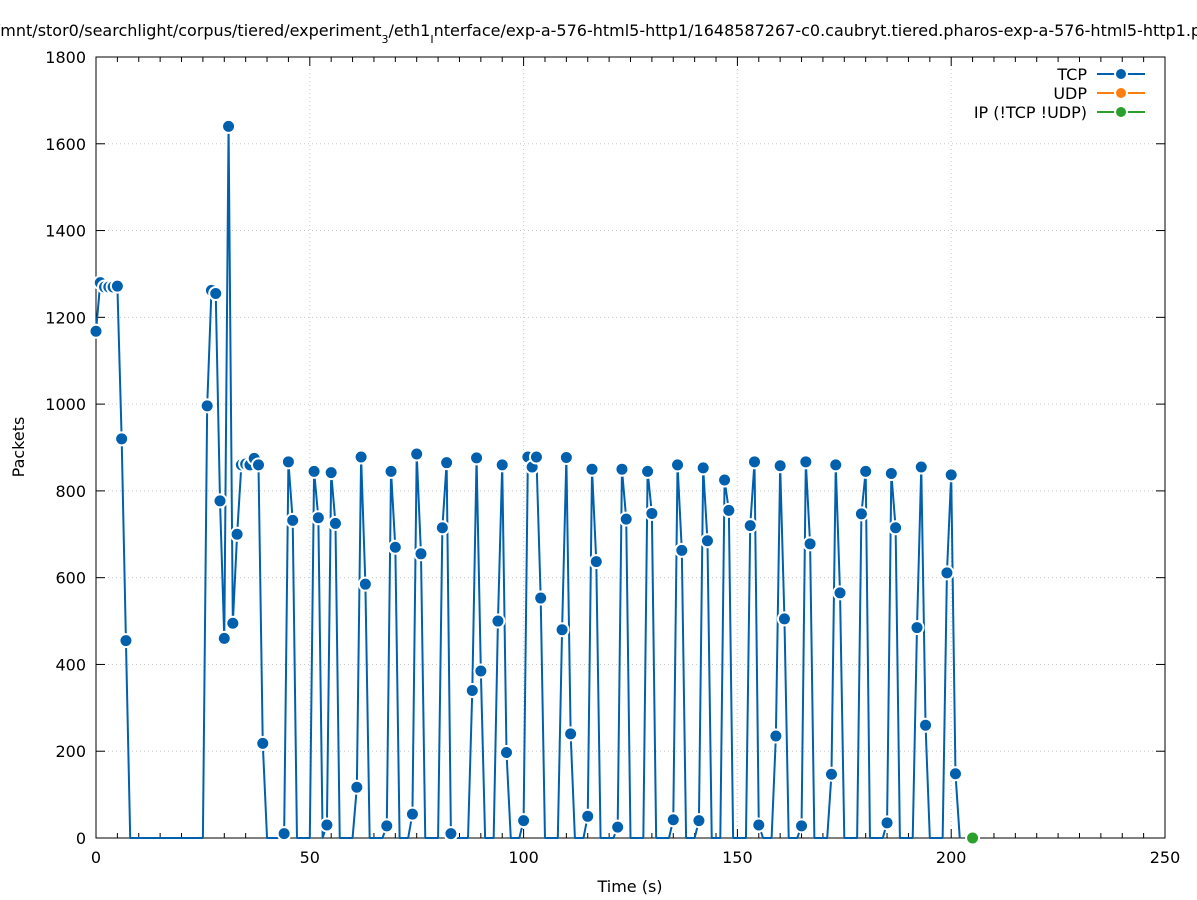 The image size is (1197, 900). I want to click on title-part: 3, so click(384, 39).